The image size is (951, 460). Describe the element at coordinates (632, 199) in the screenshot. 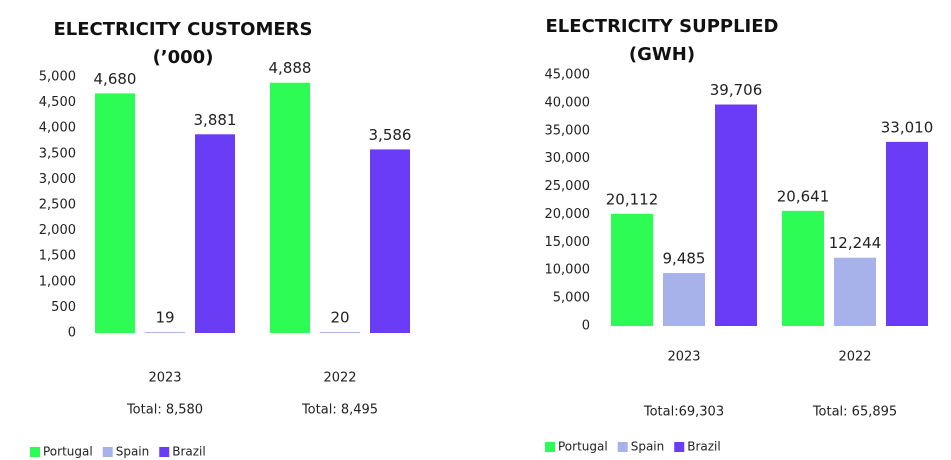

I see `value-label: 20,112` at that location.